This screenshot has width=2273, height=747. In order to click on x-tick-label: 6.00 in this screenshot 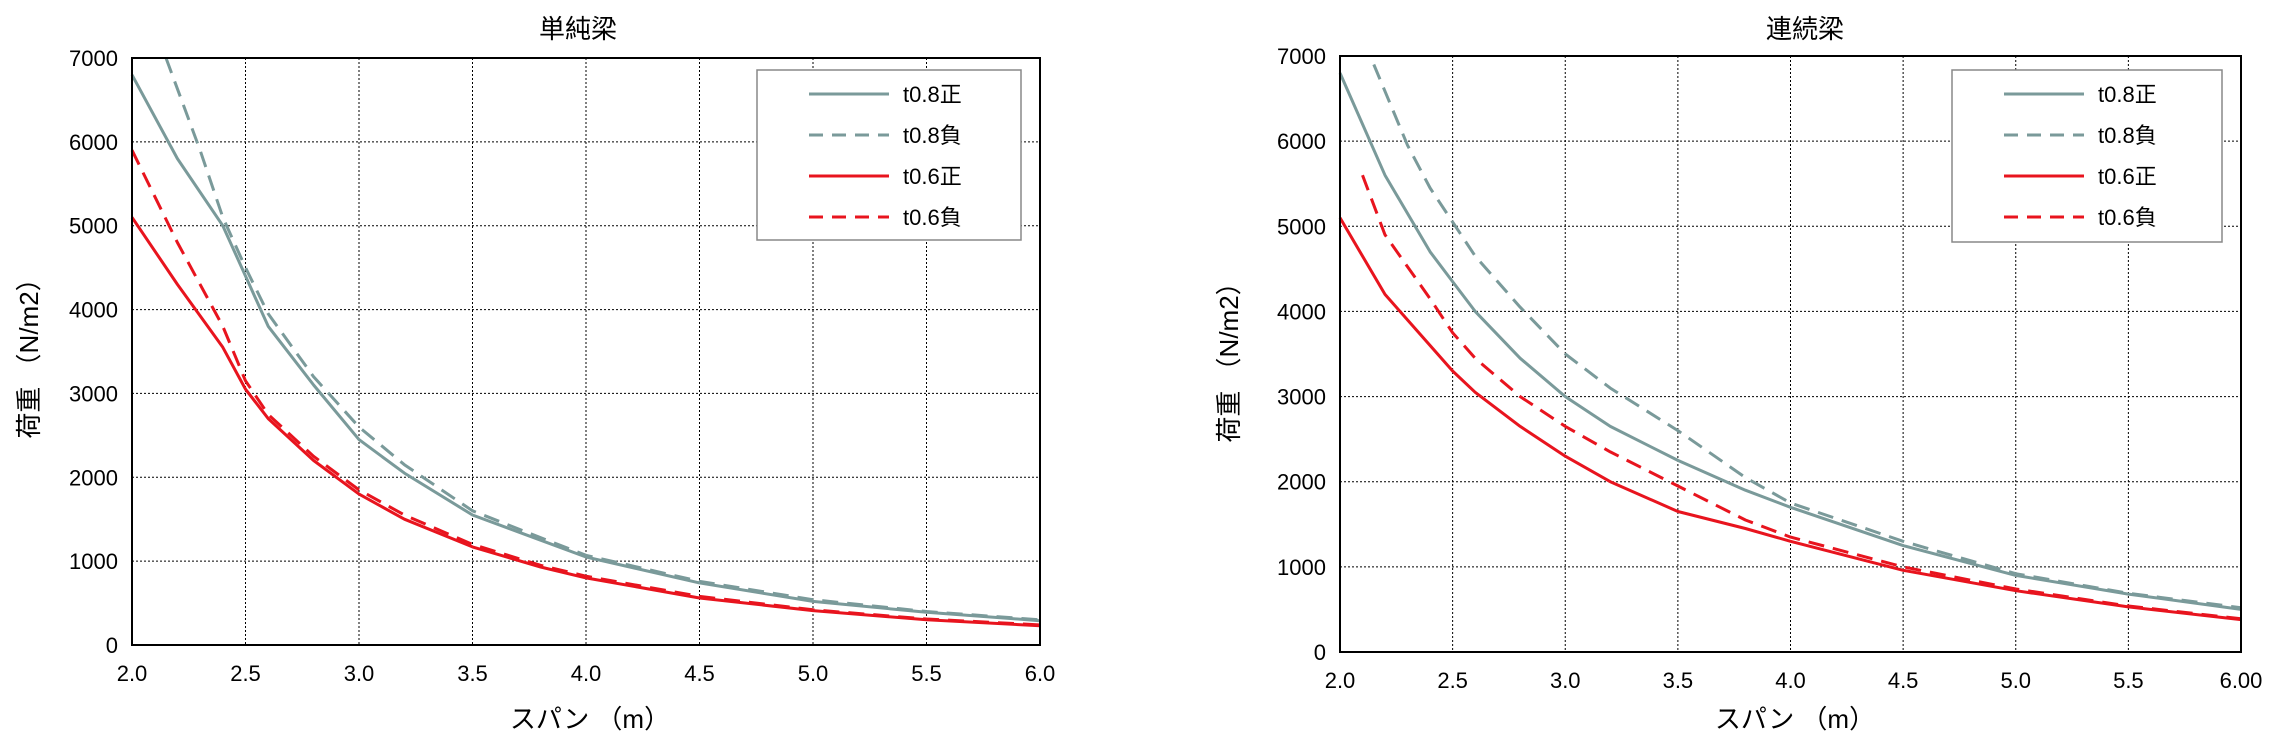, I will do `click(2241, 680)`.